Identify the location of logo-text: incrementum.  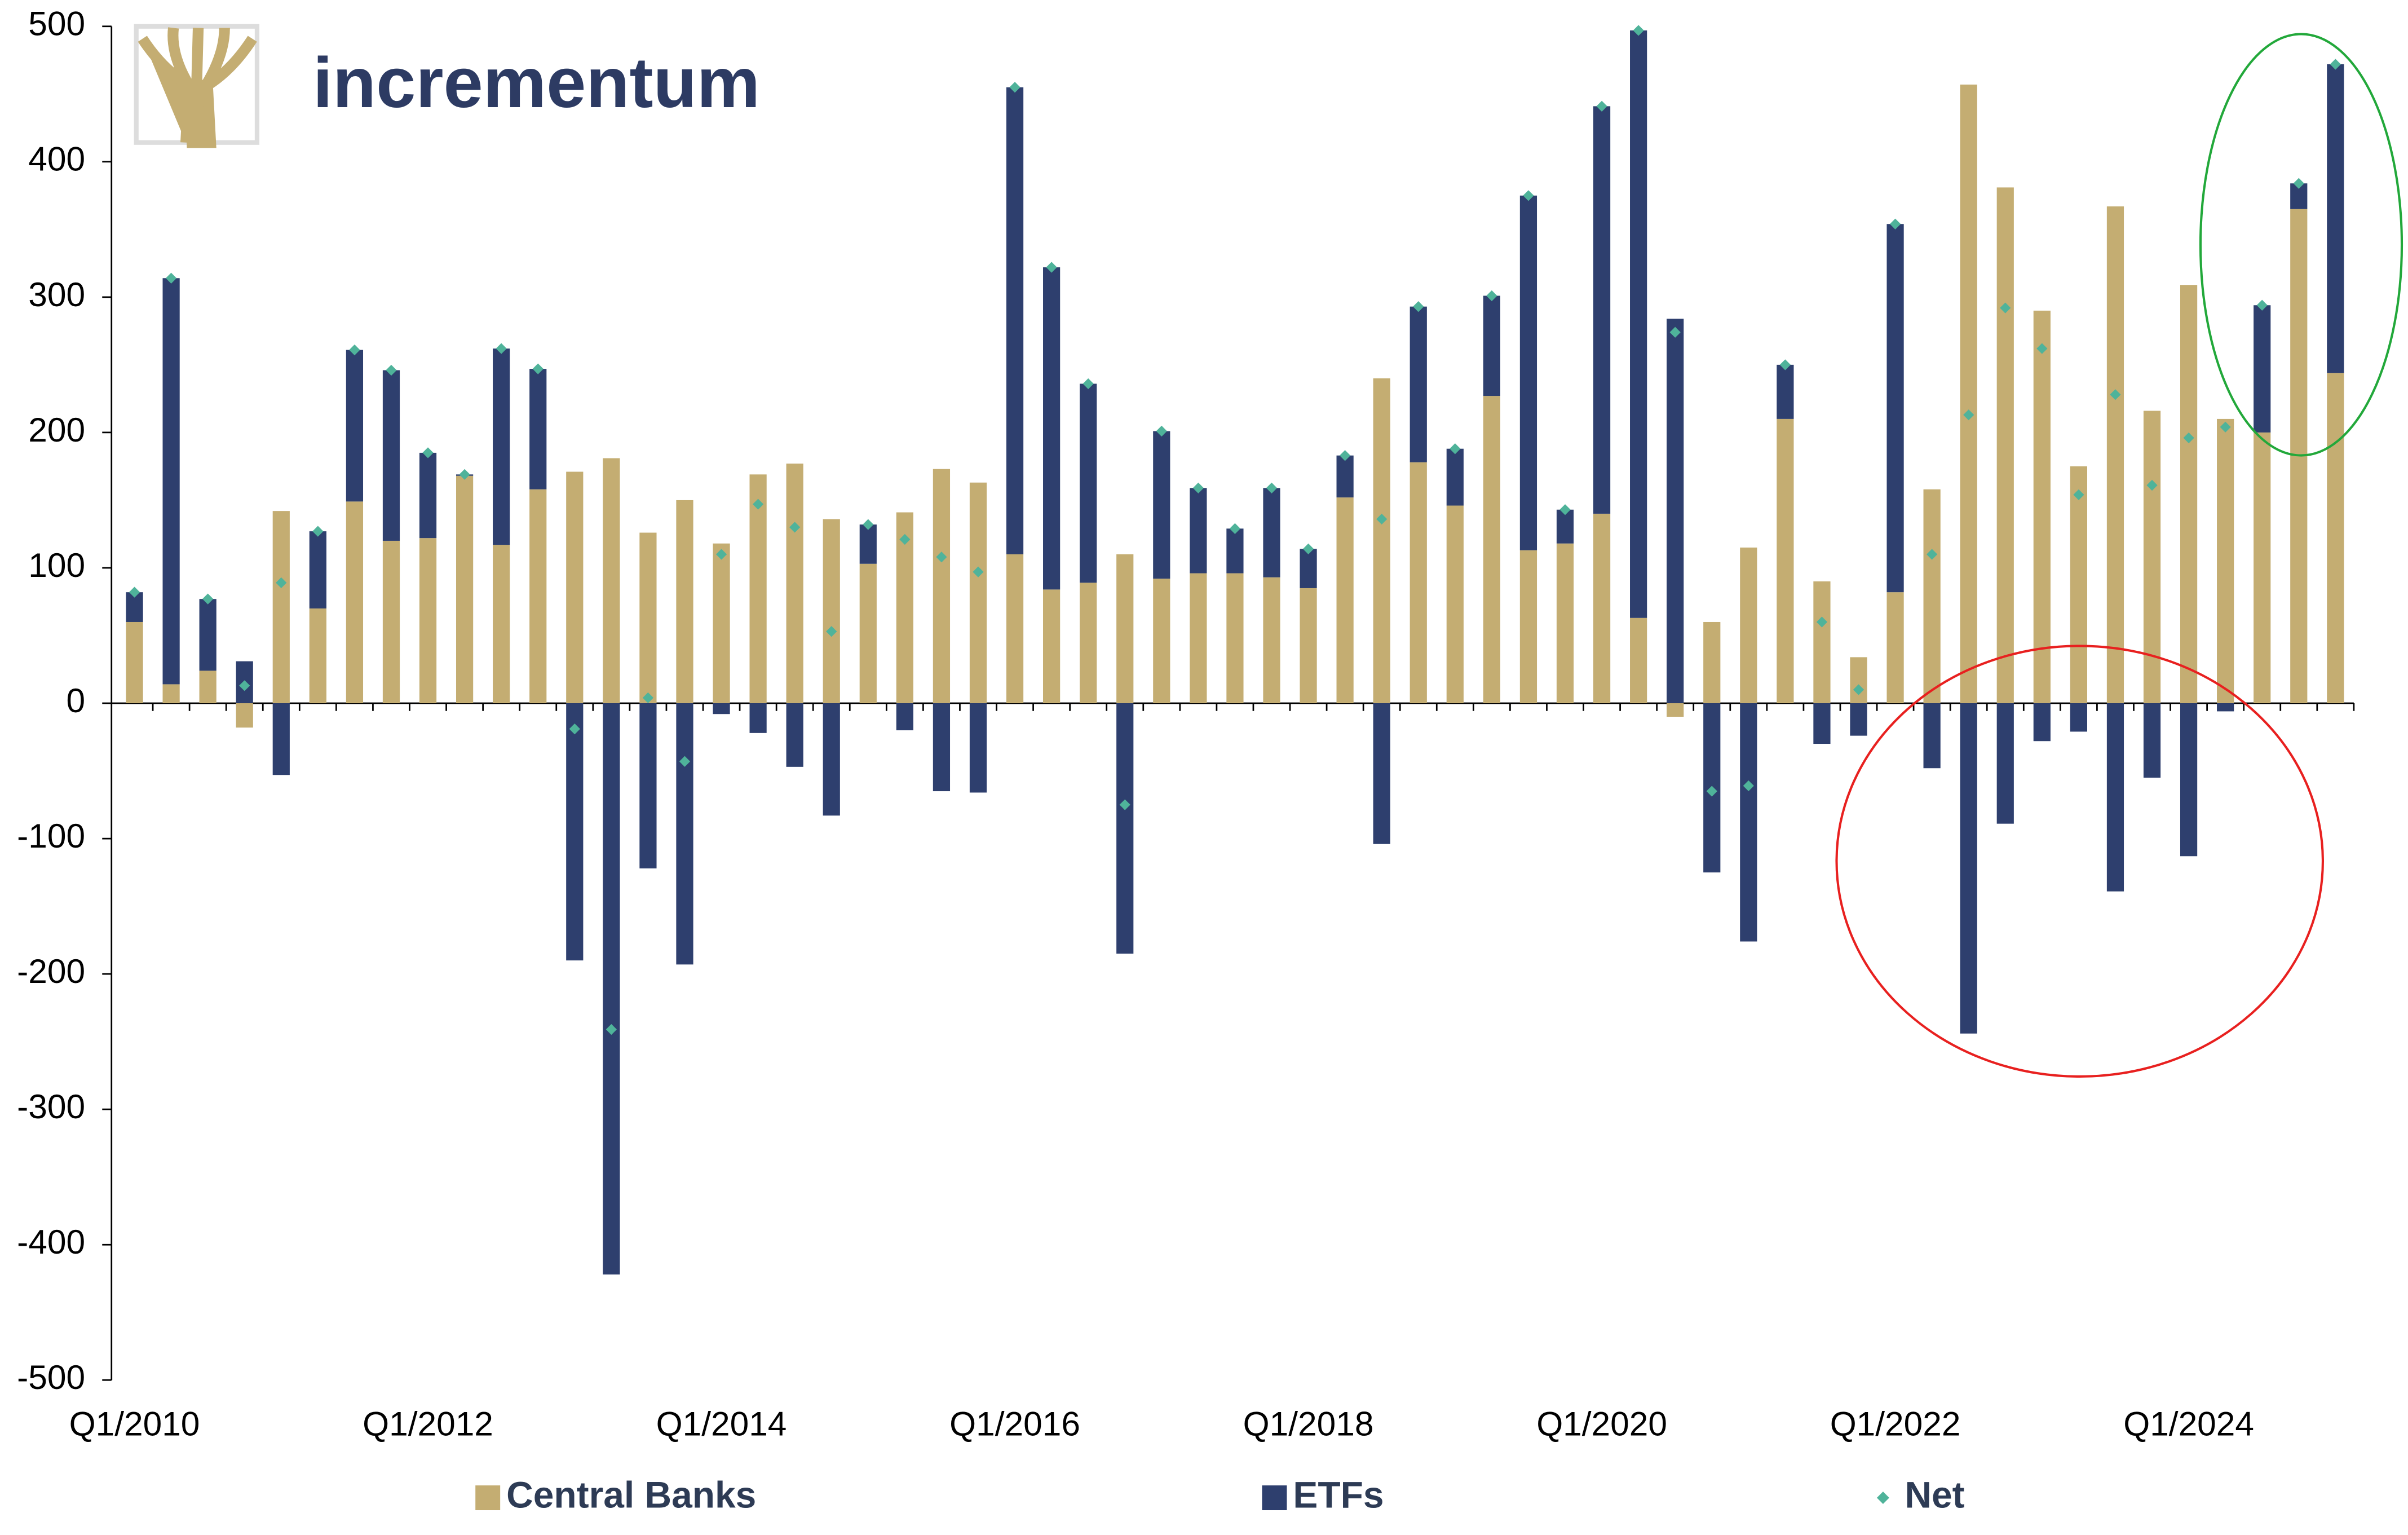
(536, 82).